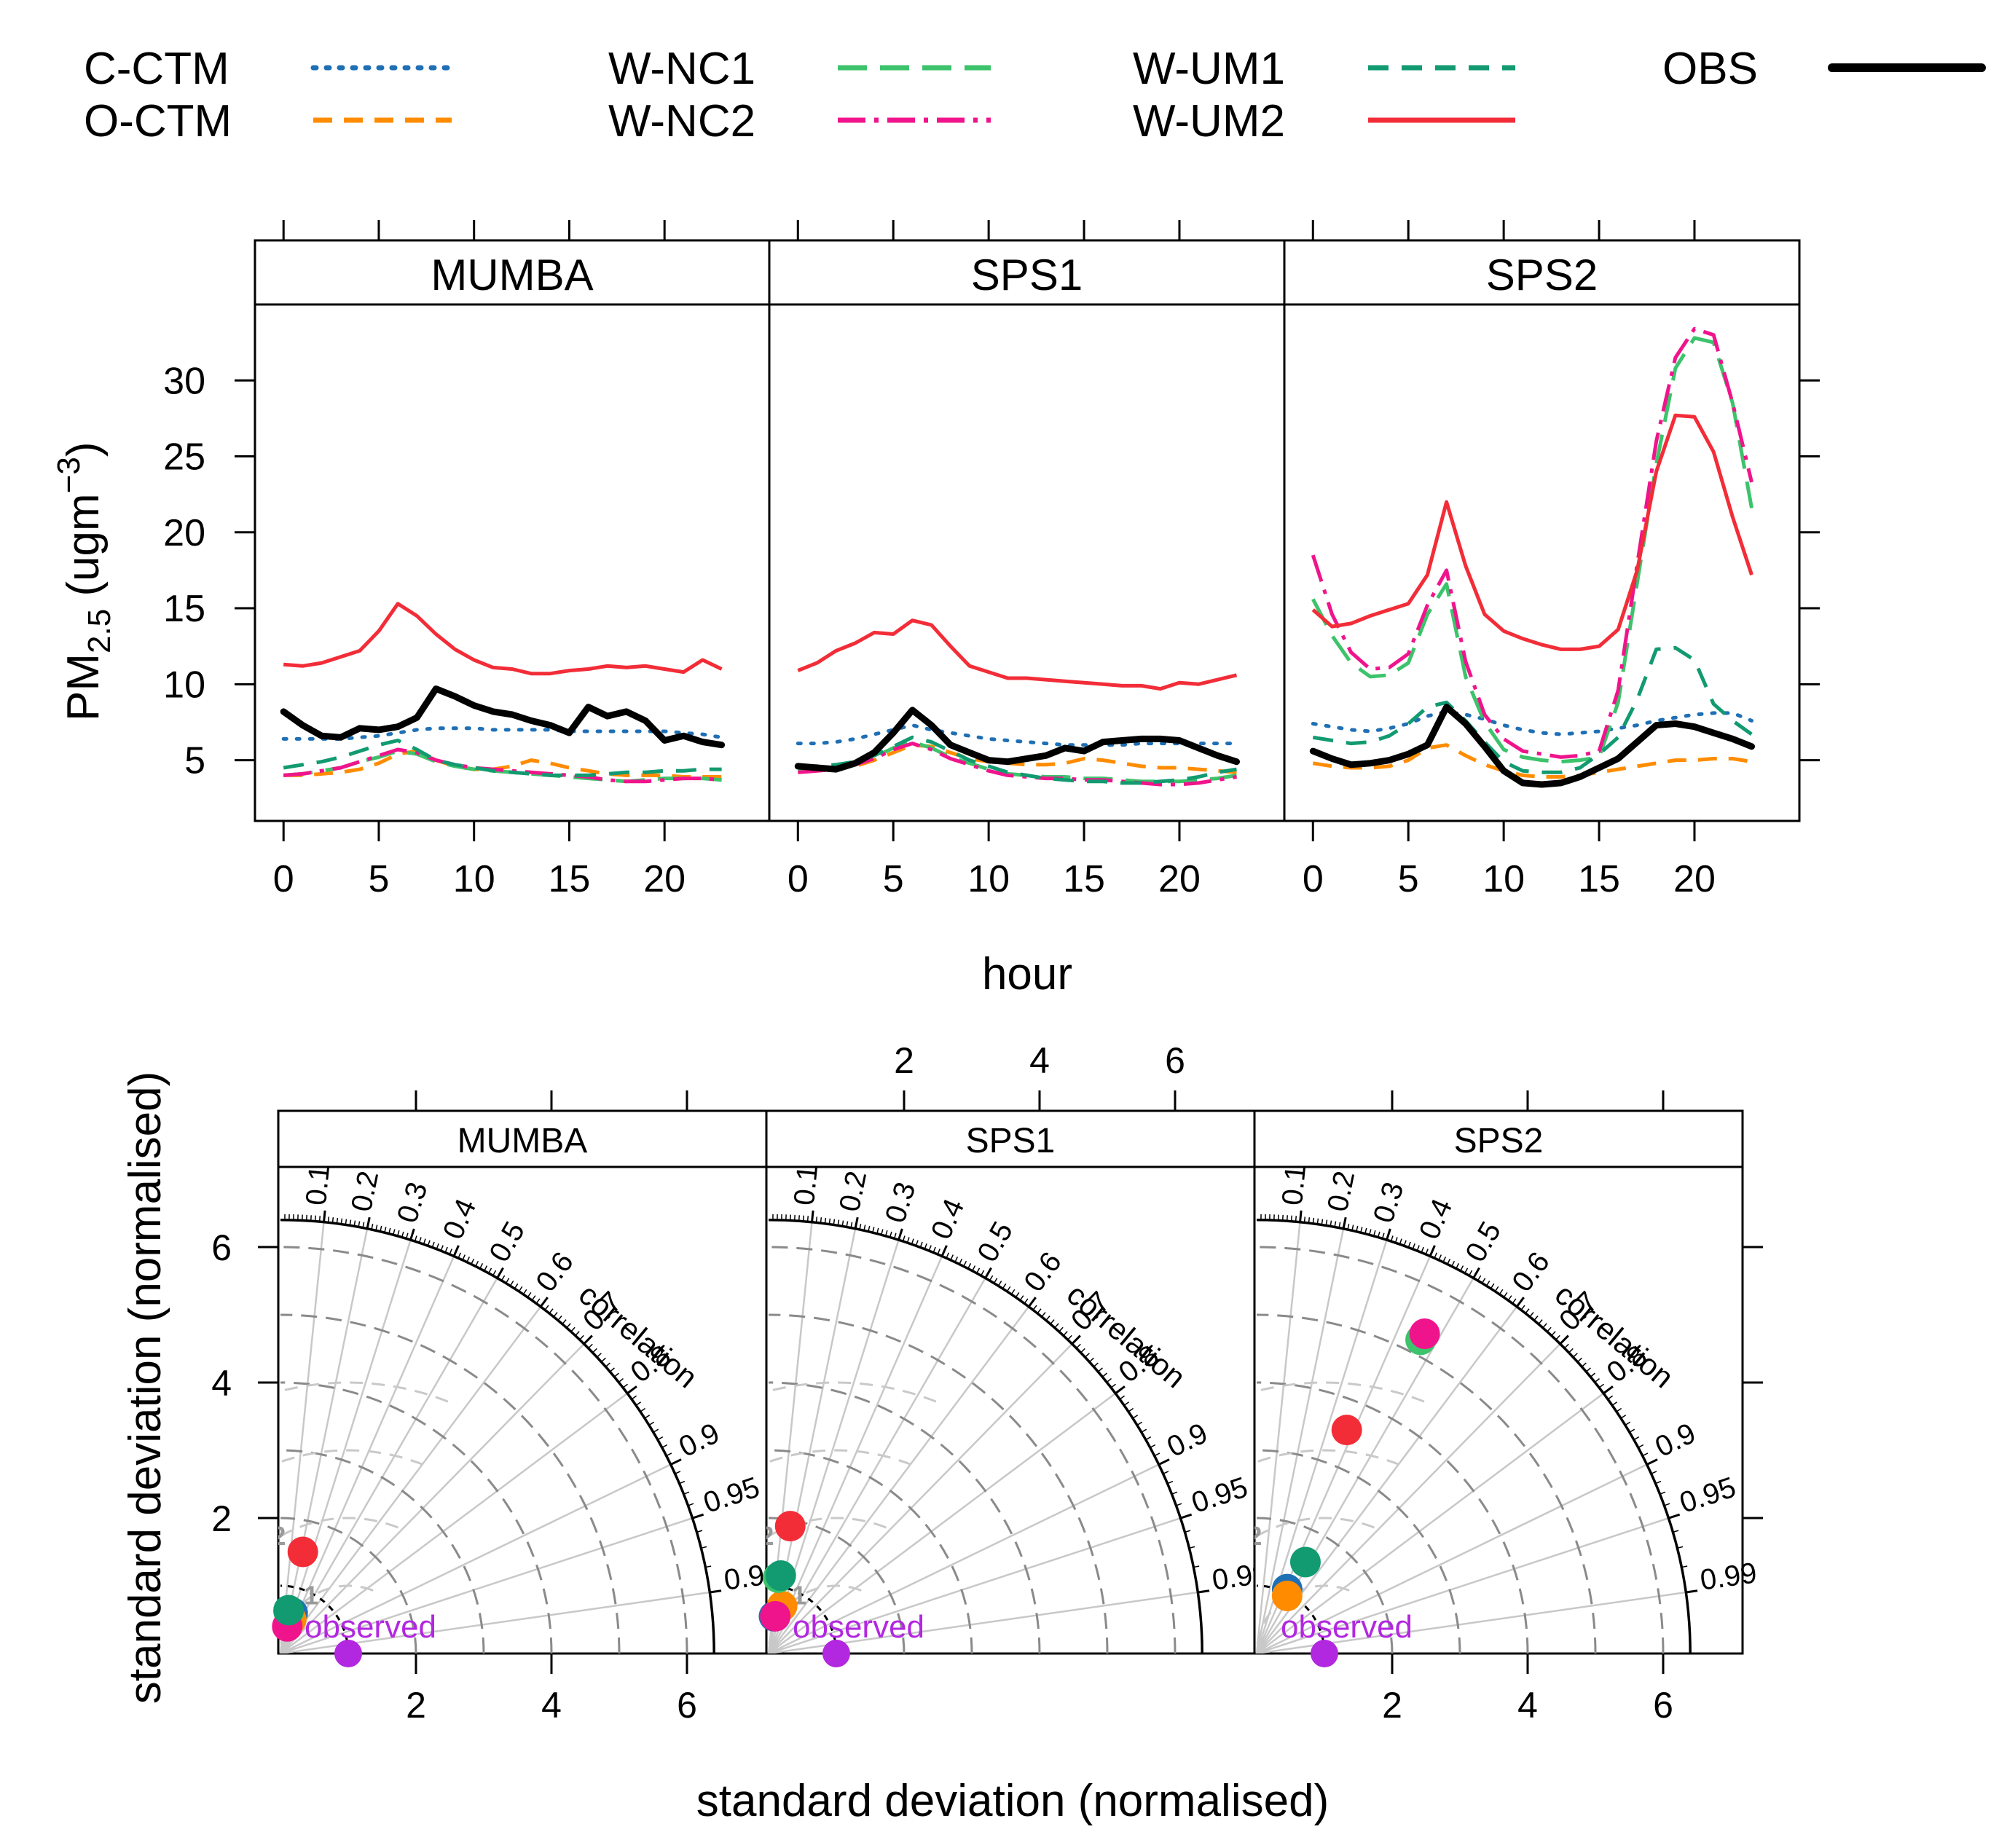 The width and height of the screenshot is (2007, 1848). I want to click on legend-entry-w-um1: W-UM1, so click(1324, 69).